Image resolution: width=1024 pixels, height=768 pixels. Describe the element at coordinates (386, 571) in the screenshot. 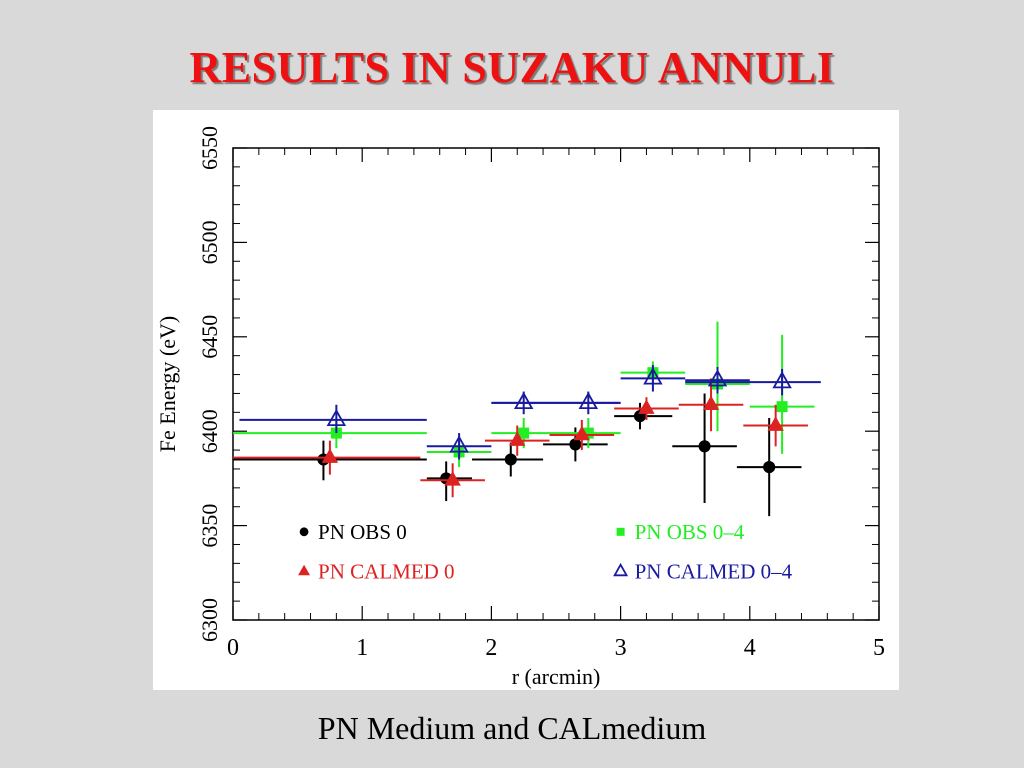

I see `legend-label: PN CALMED 0` at that location.